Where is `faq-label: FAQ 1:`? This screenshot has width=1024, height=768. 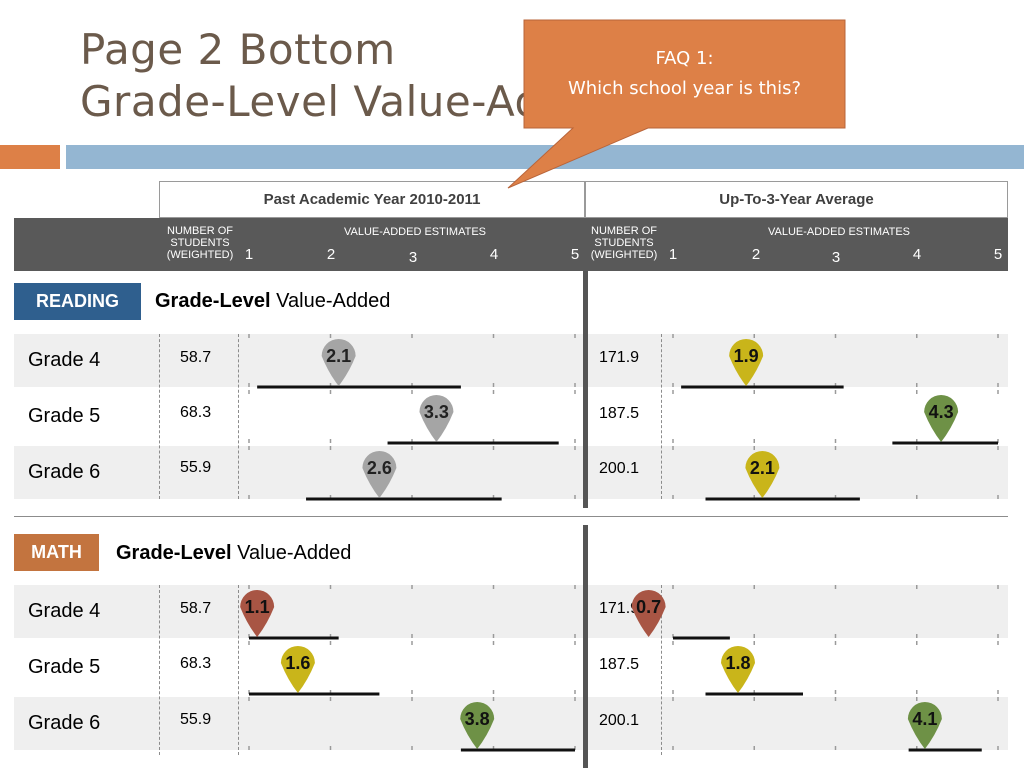
faq-label: FAQ 1: is located at coordinates (684, 58).